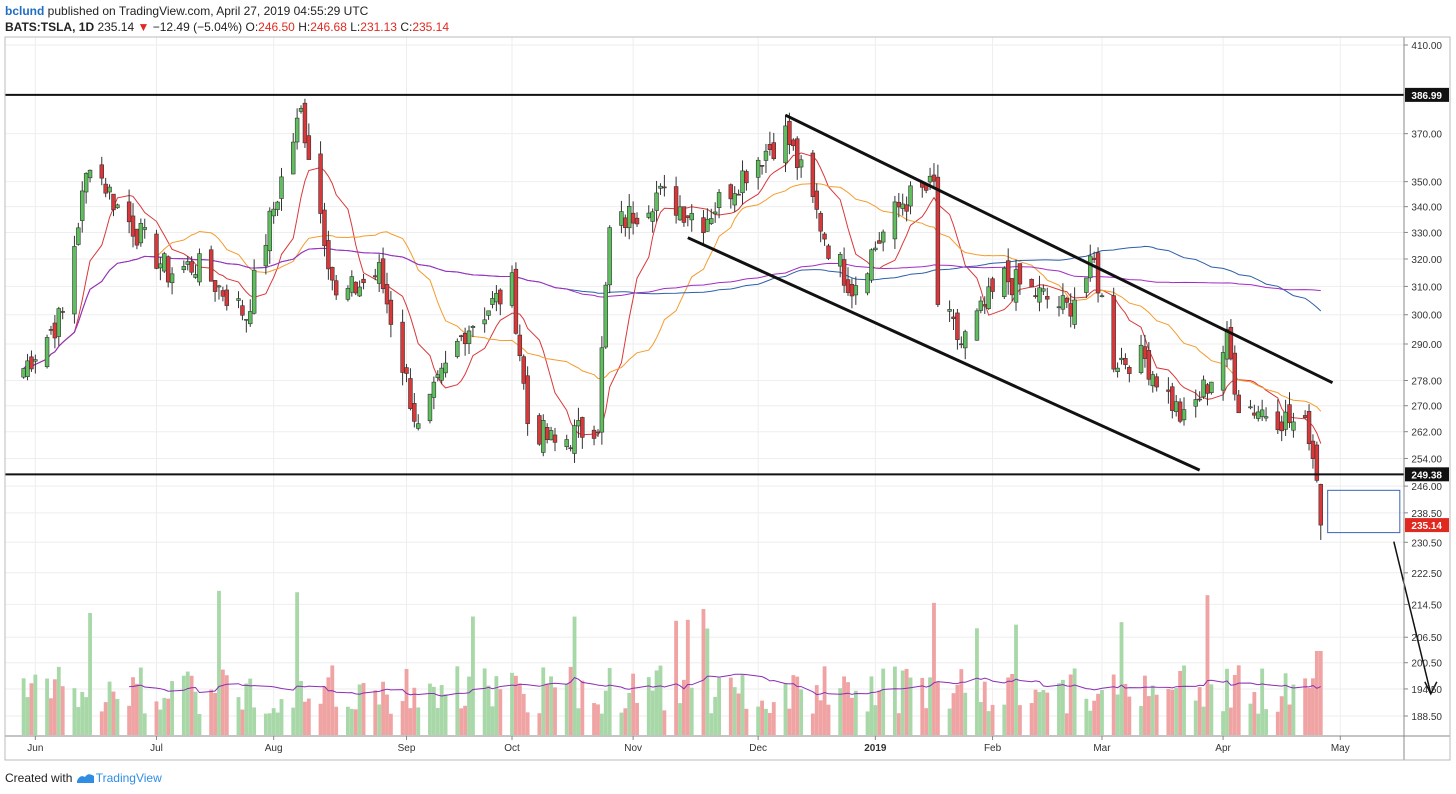 The height and width of the screenshot is (794, 1456). What do you see at coordinates (1426, 514) in the screenshot?
I see `y-tick-label: 238.50` at bounding box center [1426, 514].